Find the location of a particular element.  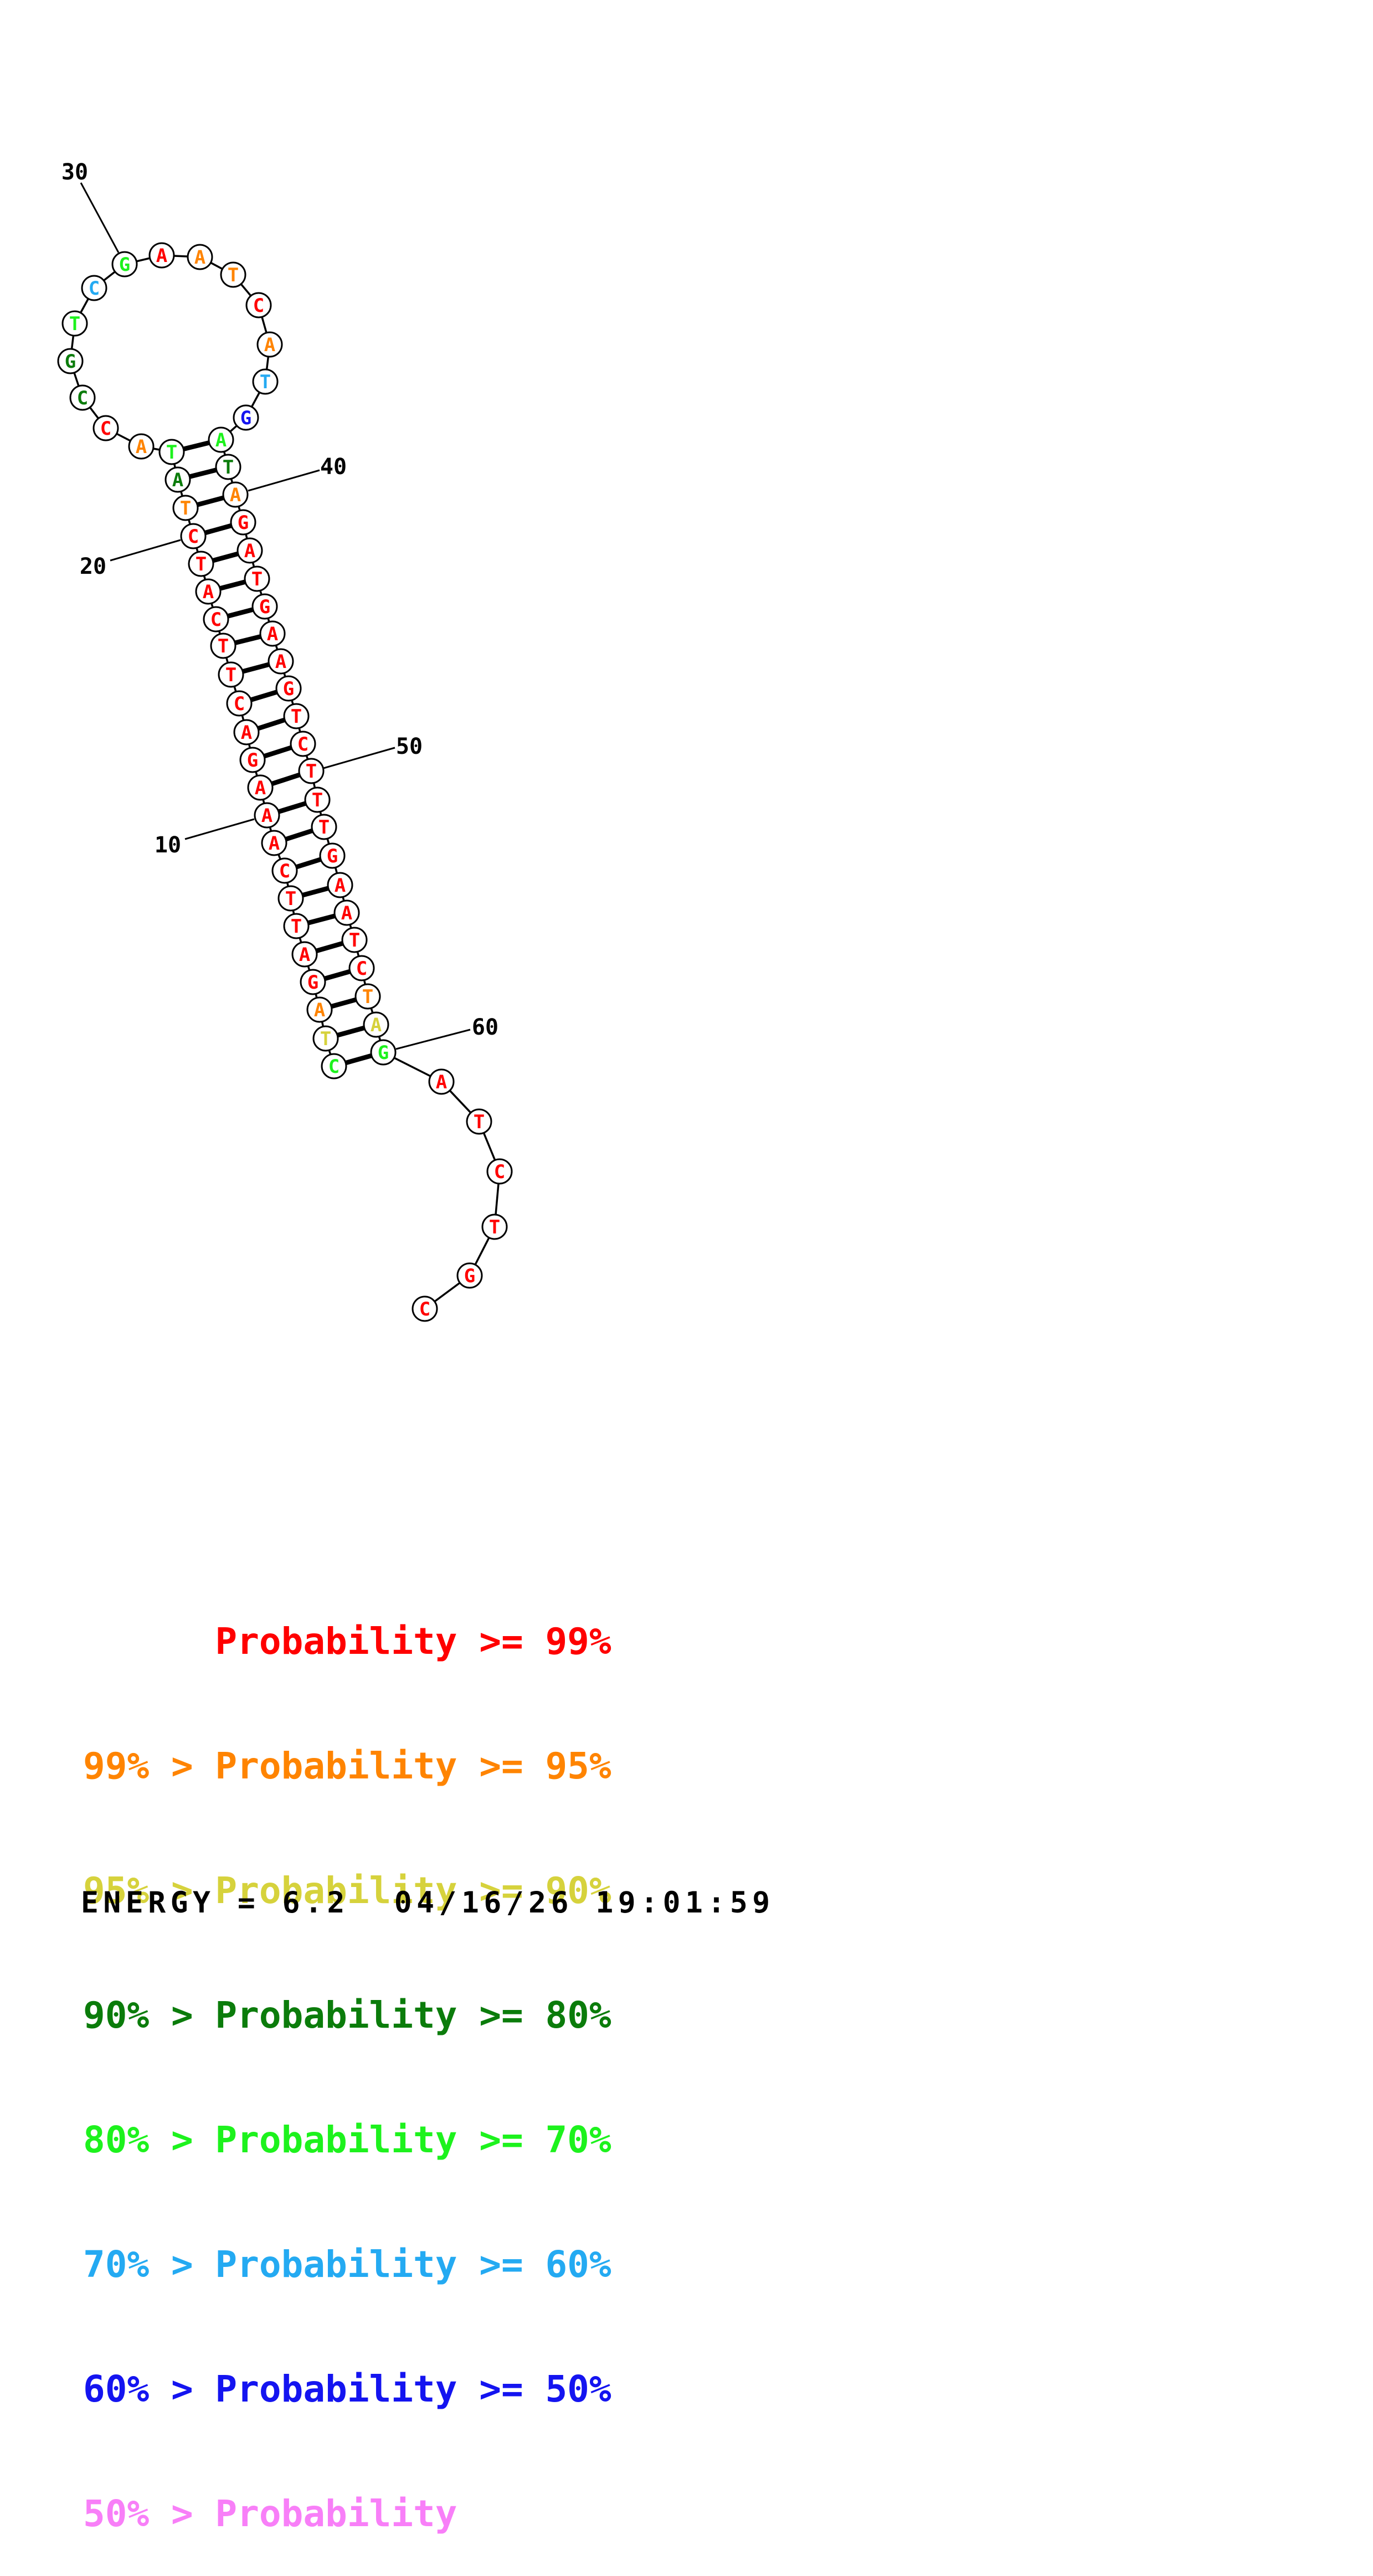

nucleotide-37-G: G is located at coordinates (246, 417).